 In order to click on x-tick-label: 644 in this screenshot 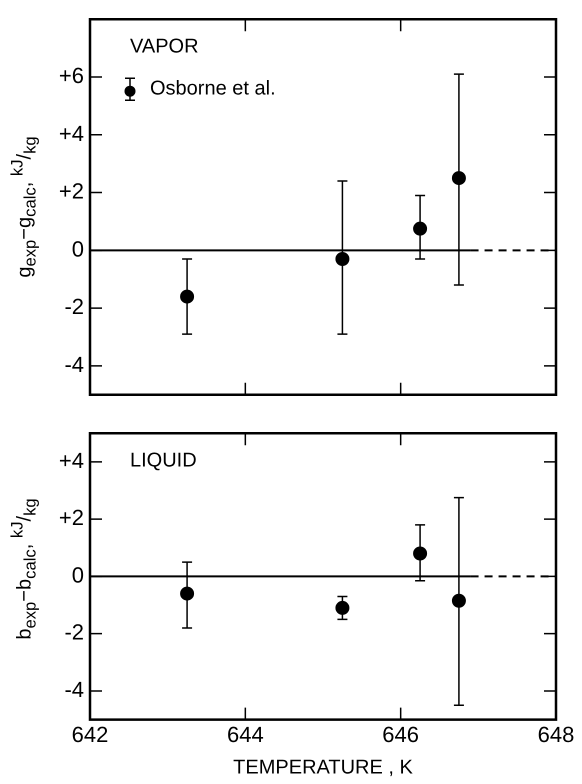, I will do `click(245, 734)`.